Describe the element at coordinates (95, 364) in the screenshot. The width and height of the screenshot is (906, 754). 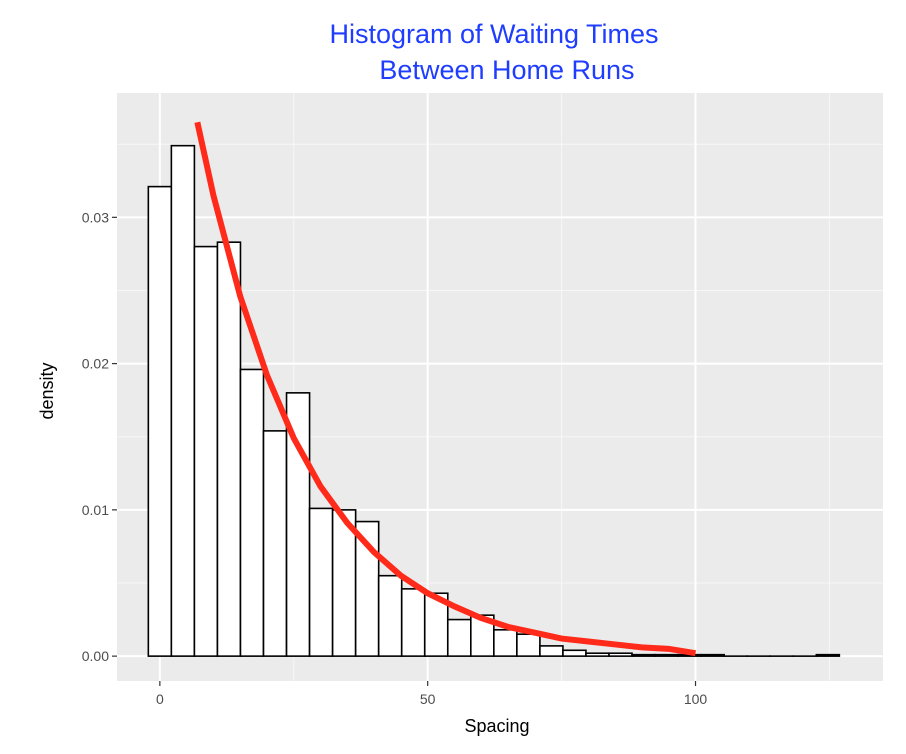
I see `y-tick-label: 0.02` at that location.